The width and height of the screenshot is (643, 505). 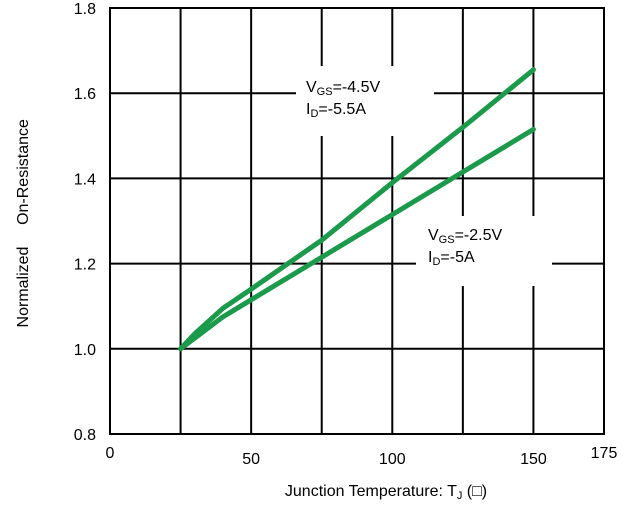 I want to click on x-axis-label-main: Junction Temperature: T, so click(x=371, y=491).